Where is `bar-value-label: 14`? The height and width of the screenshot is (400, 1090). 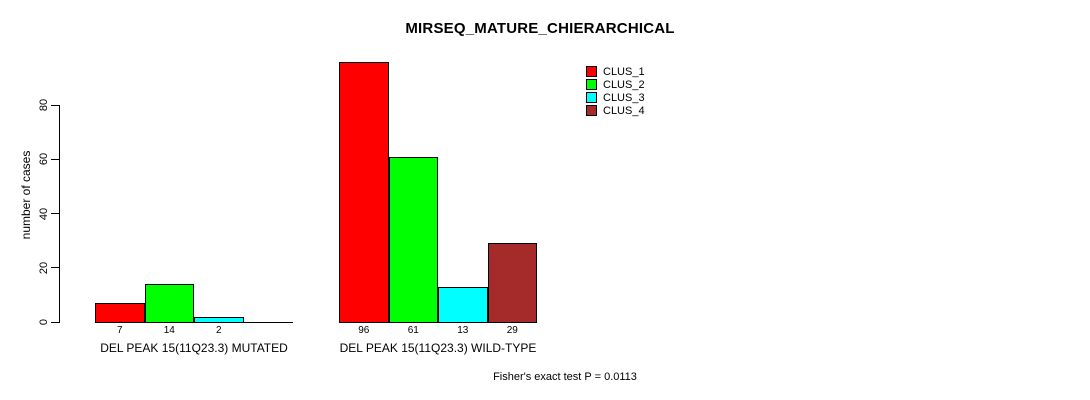 bar-value-label: 14 is located at coordinates (169, 330).